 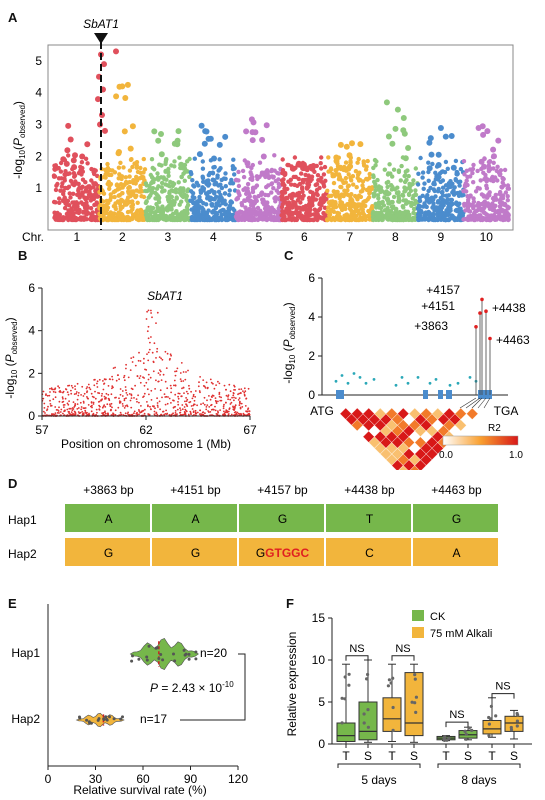 What do you see at coordinates (472, 413) in the screenshot?
I see `ld-cell` at bounding box center [472, 413].